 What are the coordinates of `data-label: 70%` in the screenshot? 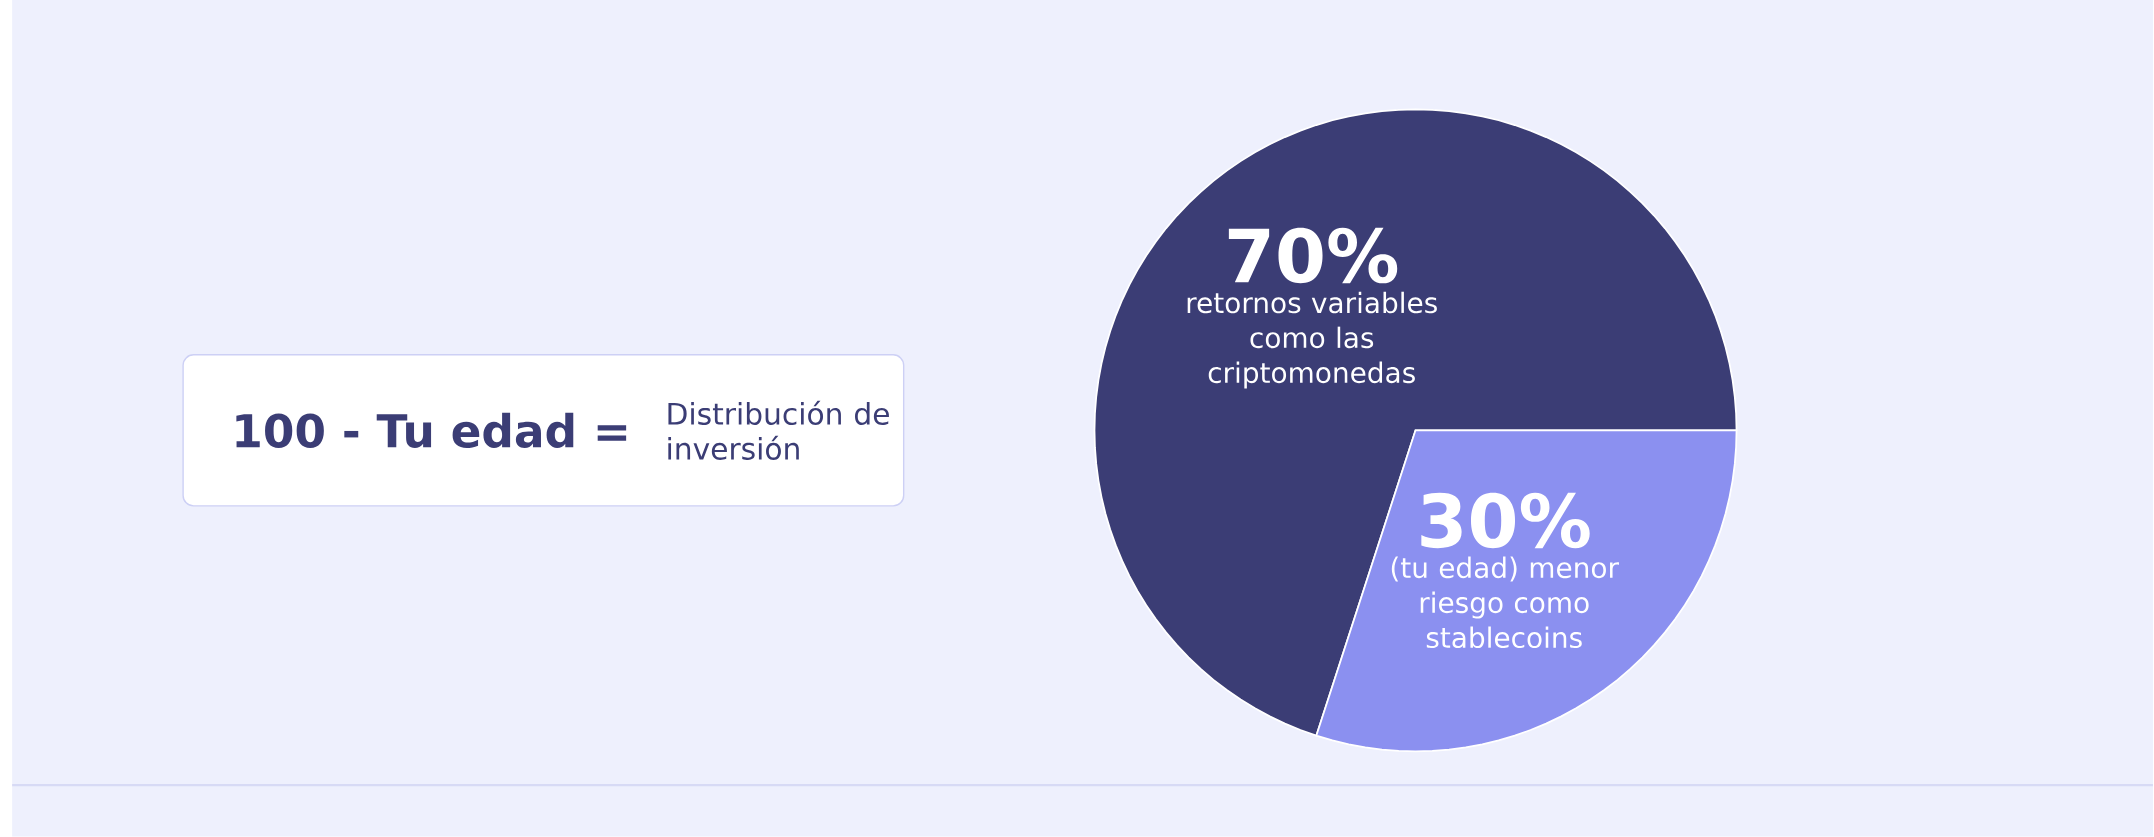 It's located at (1313, 255).